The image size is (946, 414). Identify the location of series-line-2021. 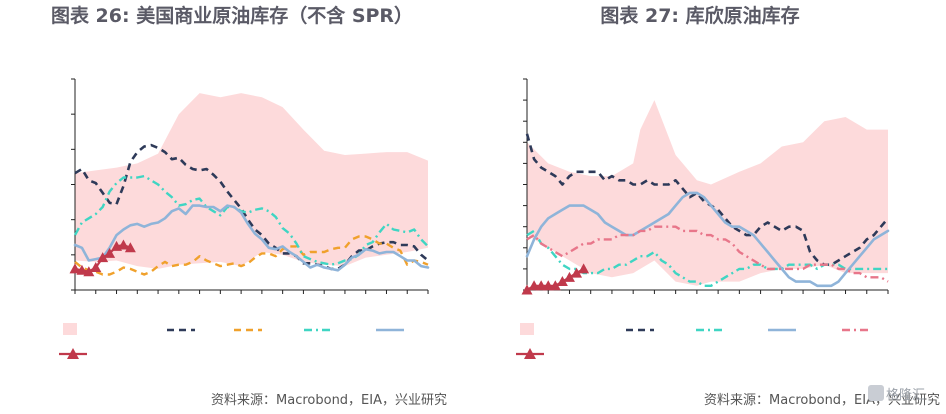
(251, 207).